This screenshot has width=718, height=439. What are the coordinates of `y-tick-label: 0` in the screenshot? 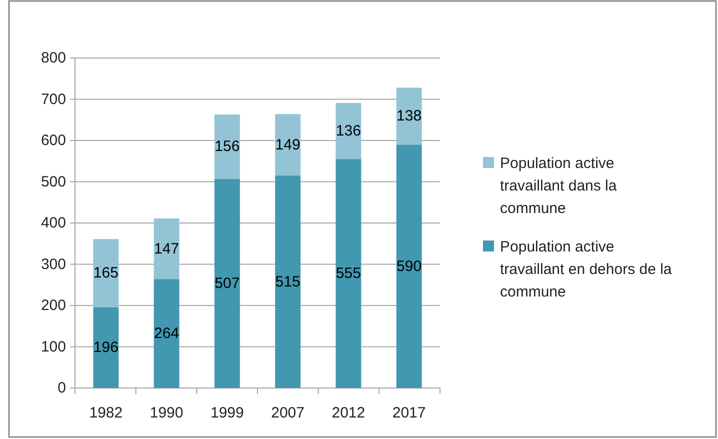 It's located at (62, 388).